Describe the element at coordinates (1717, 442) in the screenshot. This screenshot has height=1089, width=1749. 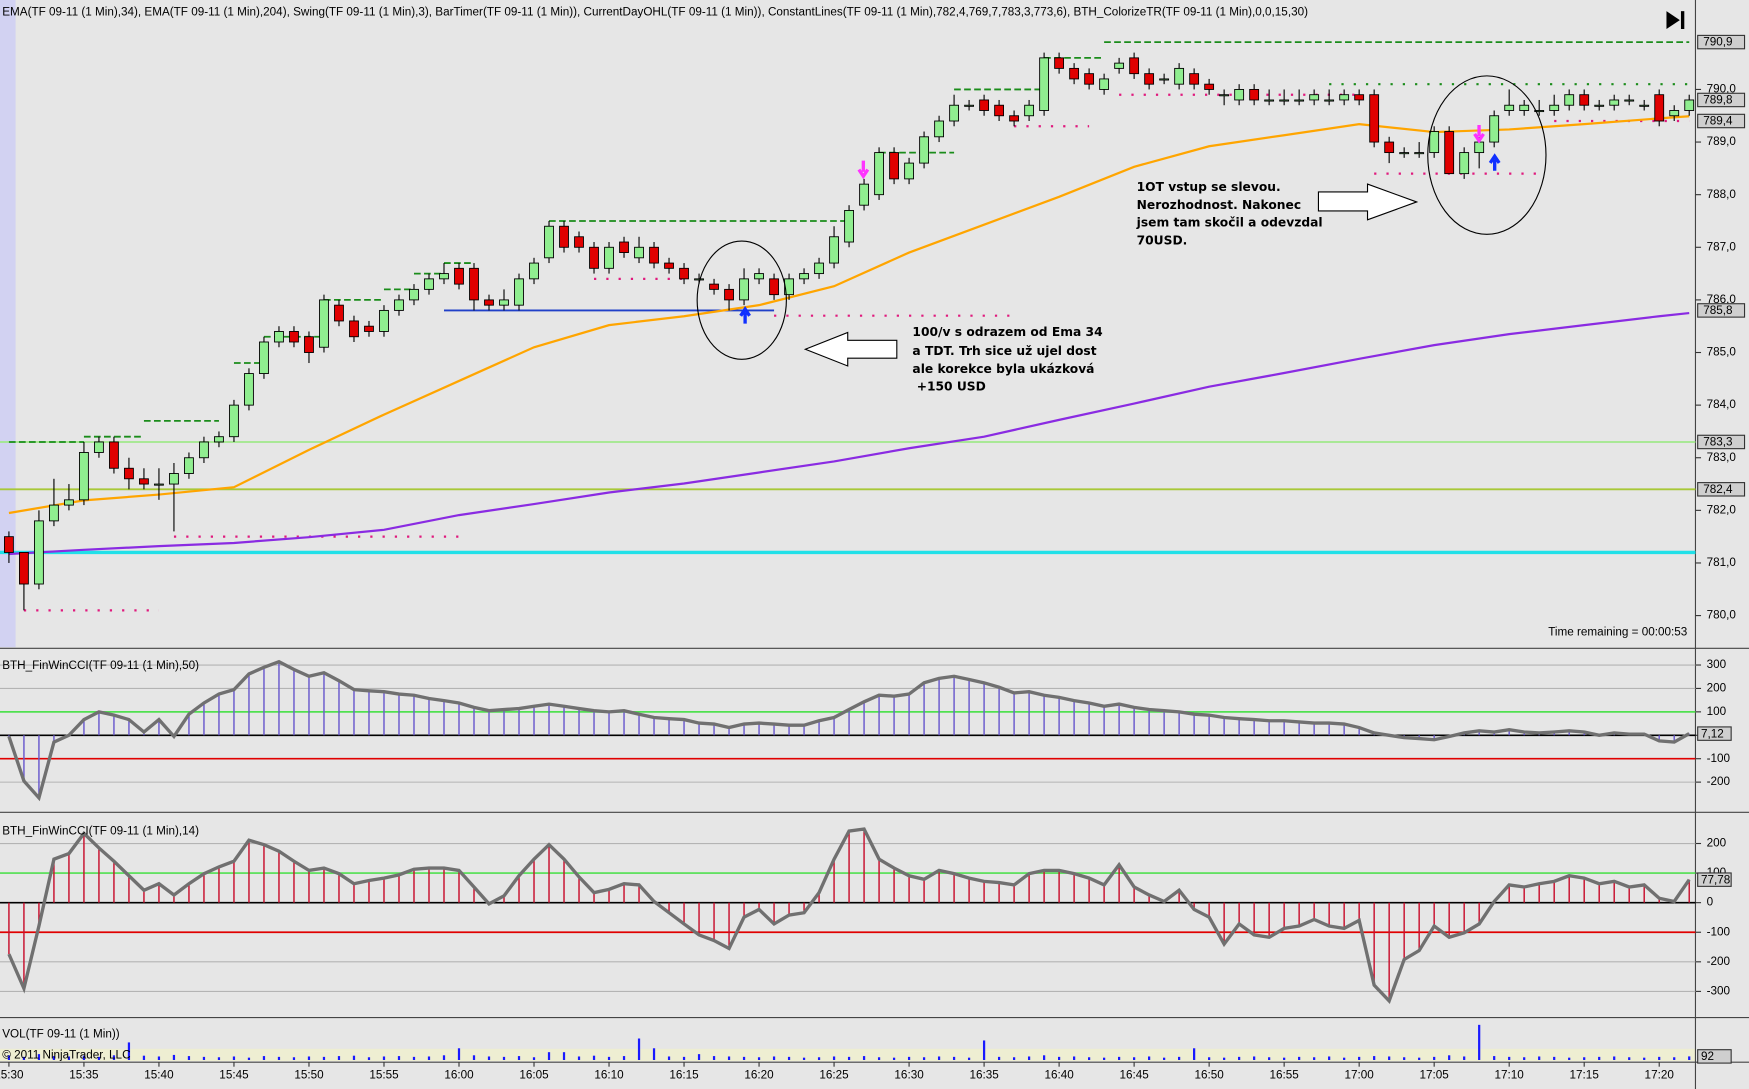
I see `price-marker-label: 783,3` at that location.